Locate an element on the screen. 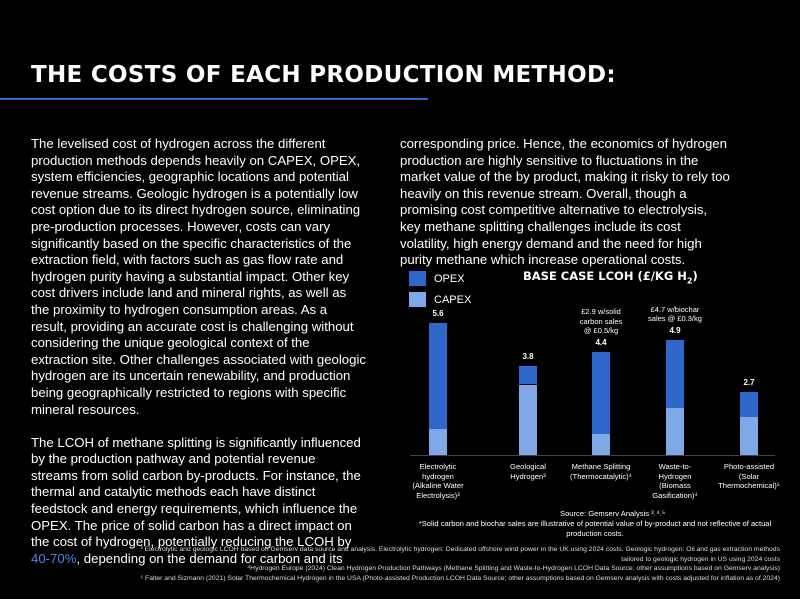  bar-total-label-3: 4.9 is located at coordinates (675, 330).